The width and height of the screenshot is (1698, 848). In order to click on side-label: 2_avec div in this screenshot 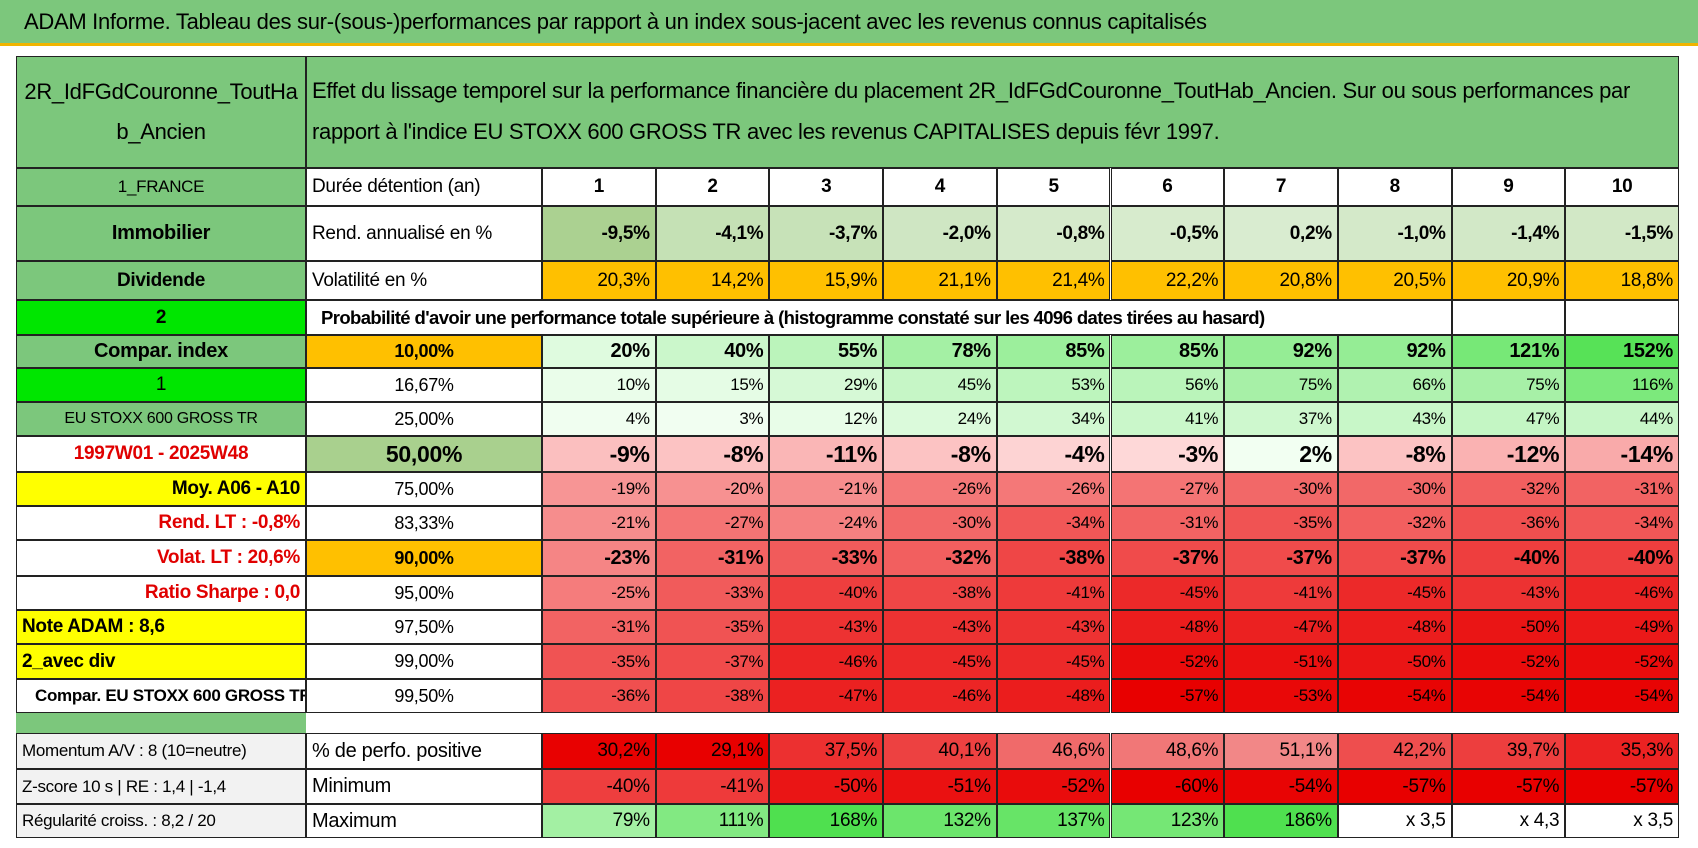, I will do `click(161, 661)`.